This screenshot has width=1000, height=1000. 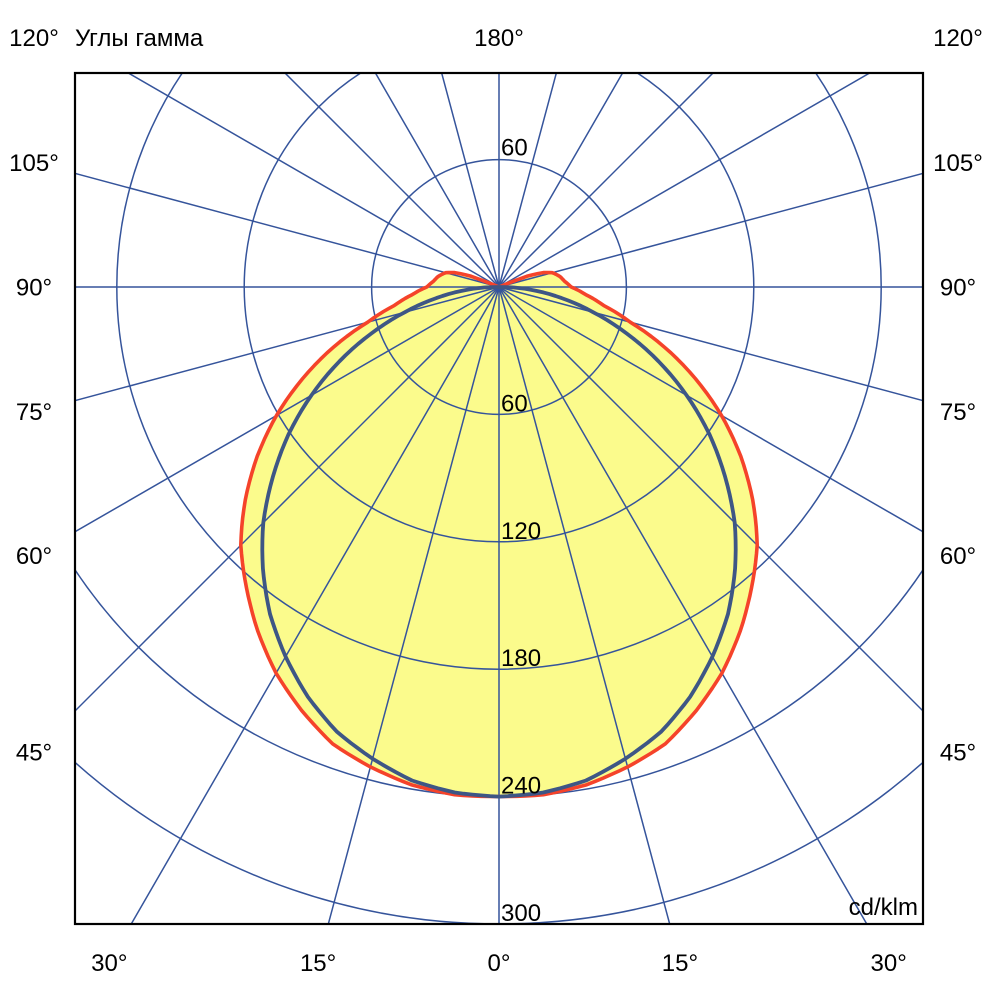 I want to click on gamma-label-left-60: 60°, so click(x=34, y=556).